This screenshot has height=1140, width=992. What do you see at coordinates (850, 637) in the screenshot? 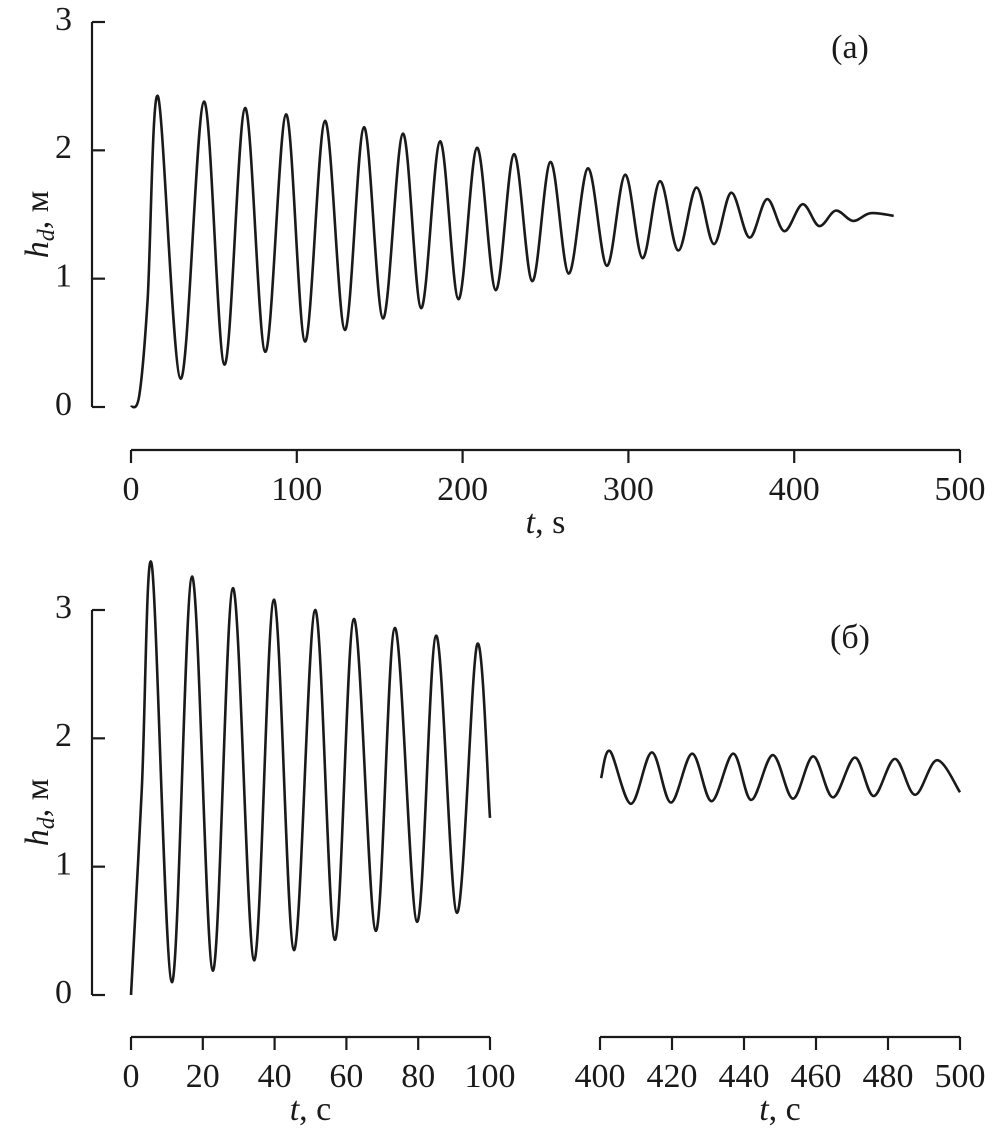
I see `panel-label: (б)` at bounding box center [850, 637].